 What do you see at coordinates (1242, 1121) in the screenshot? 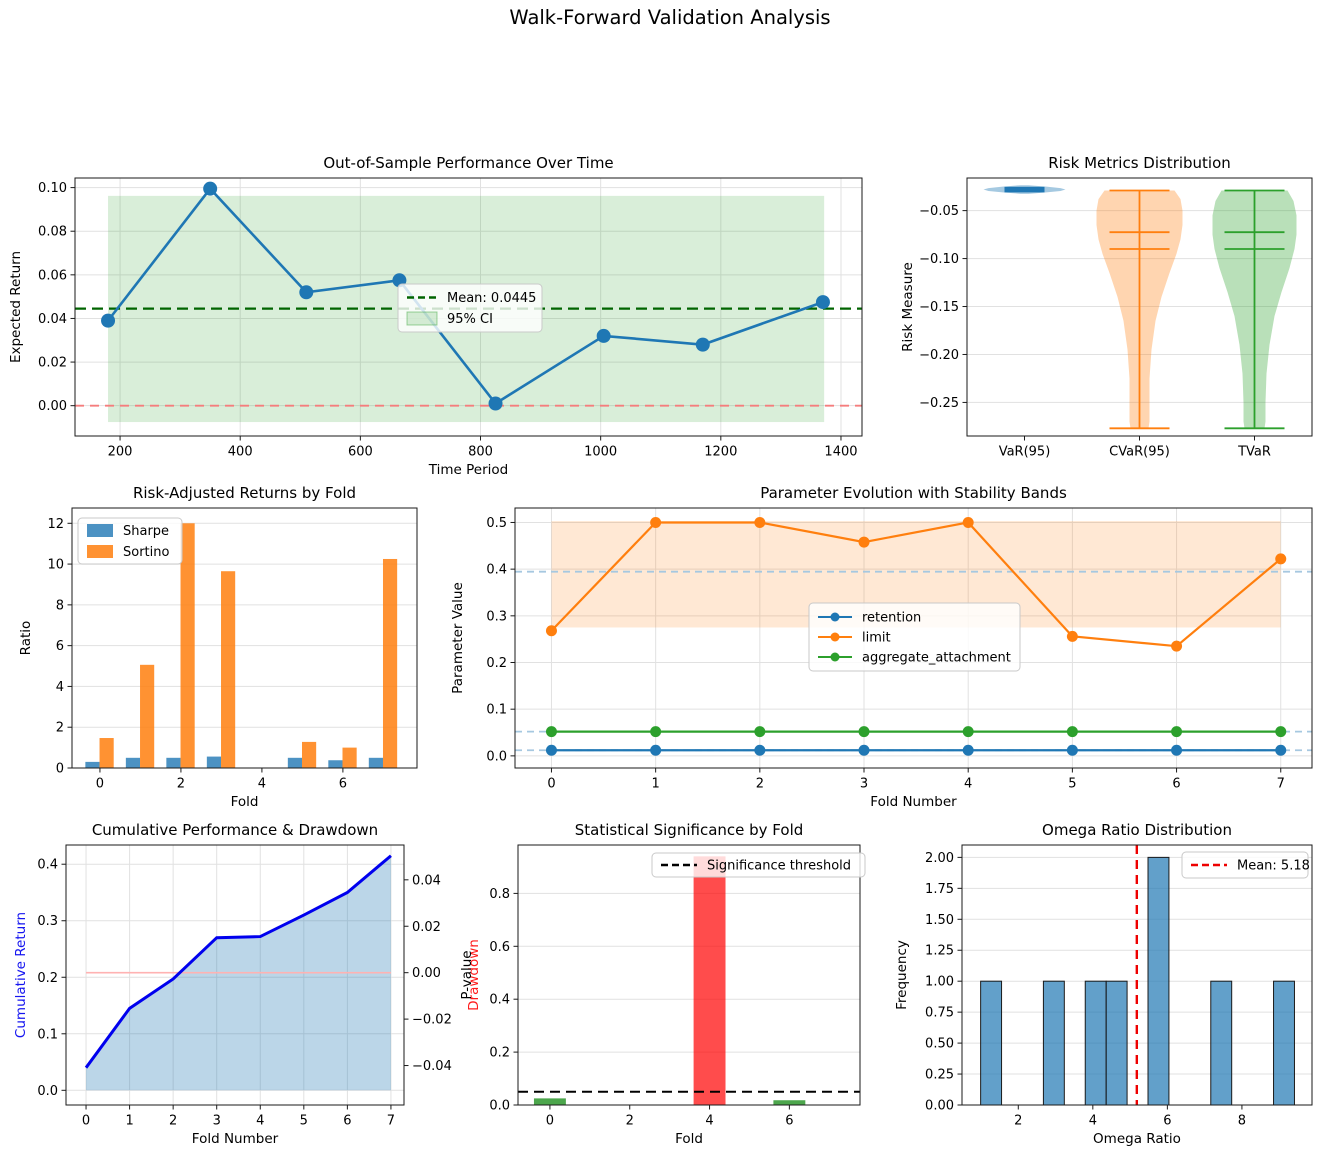
I see `svg-text: 8` at bounding box center [1242, 1121].